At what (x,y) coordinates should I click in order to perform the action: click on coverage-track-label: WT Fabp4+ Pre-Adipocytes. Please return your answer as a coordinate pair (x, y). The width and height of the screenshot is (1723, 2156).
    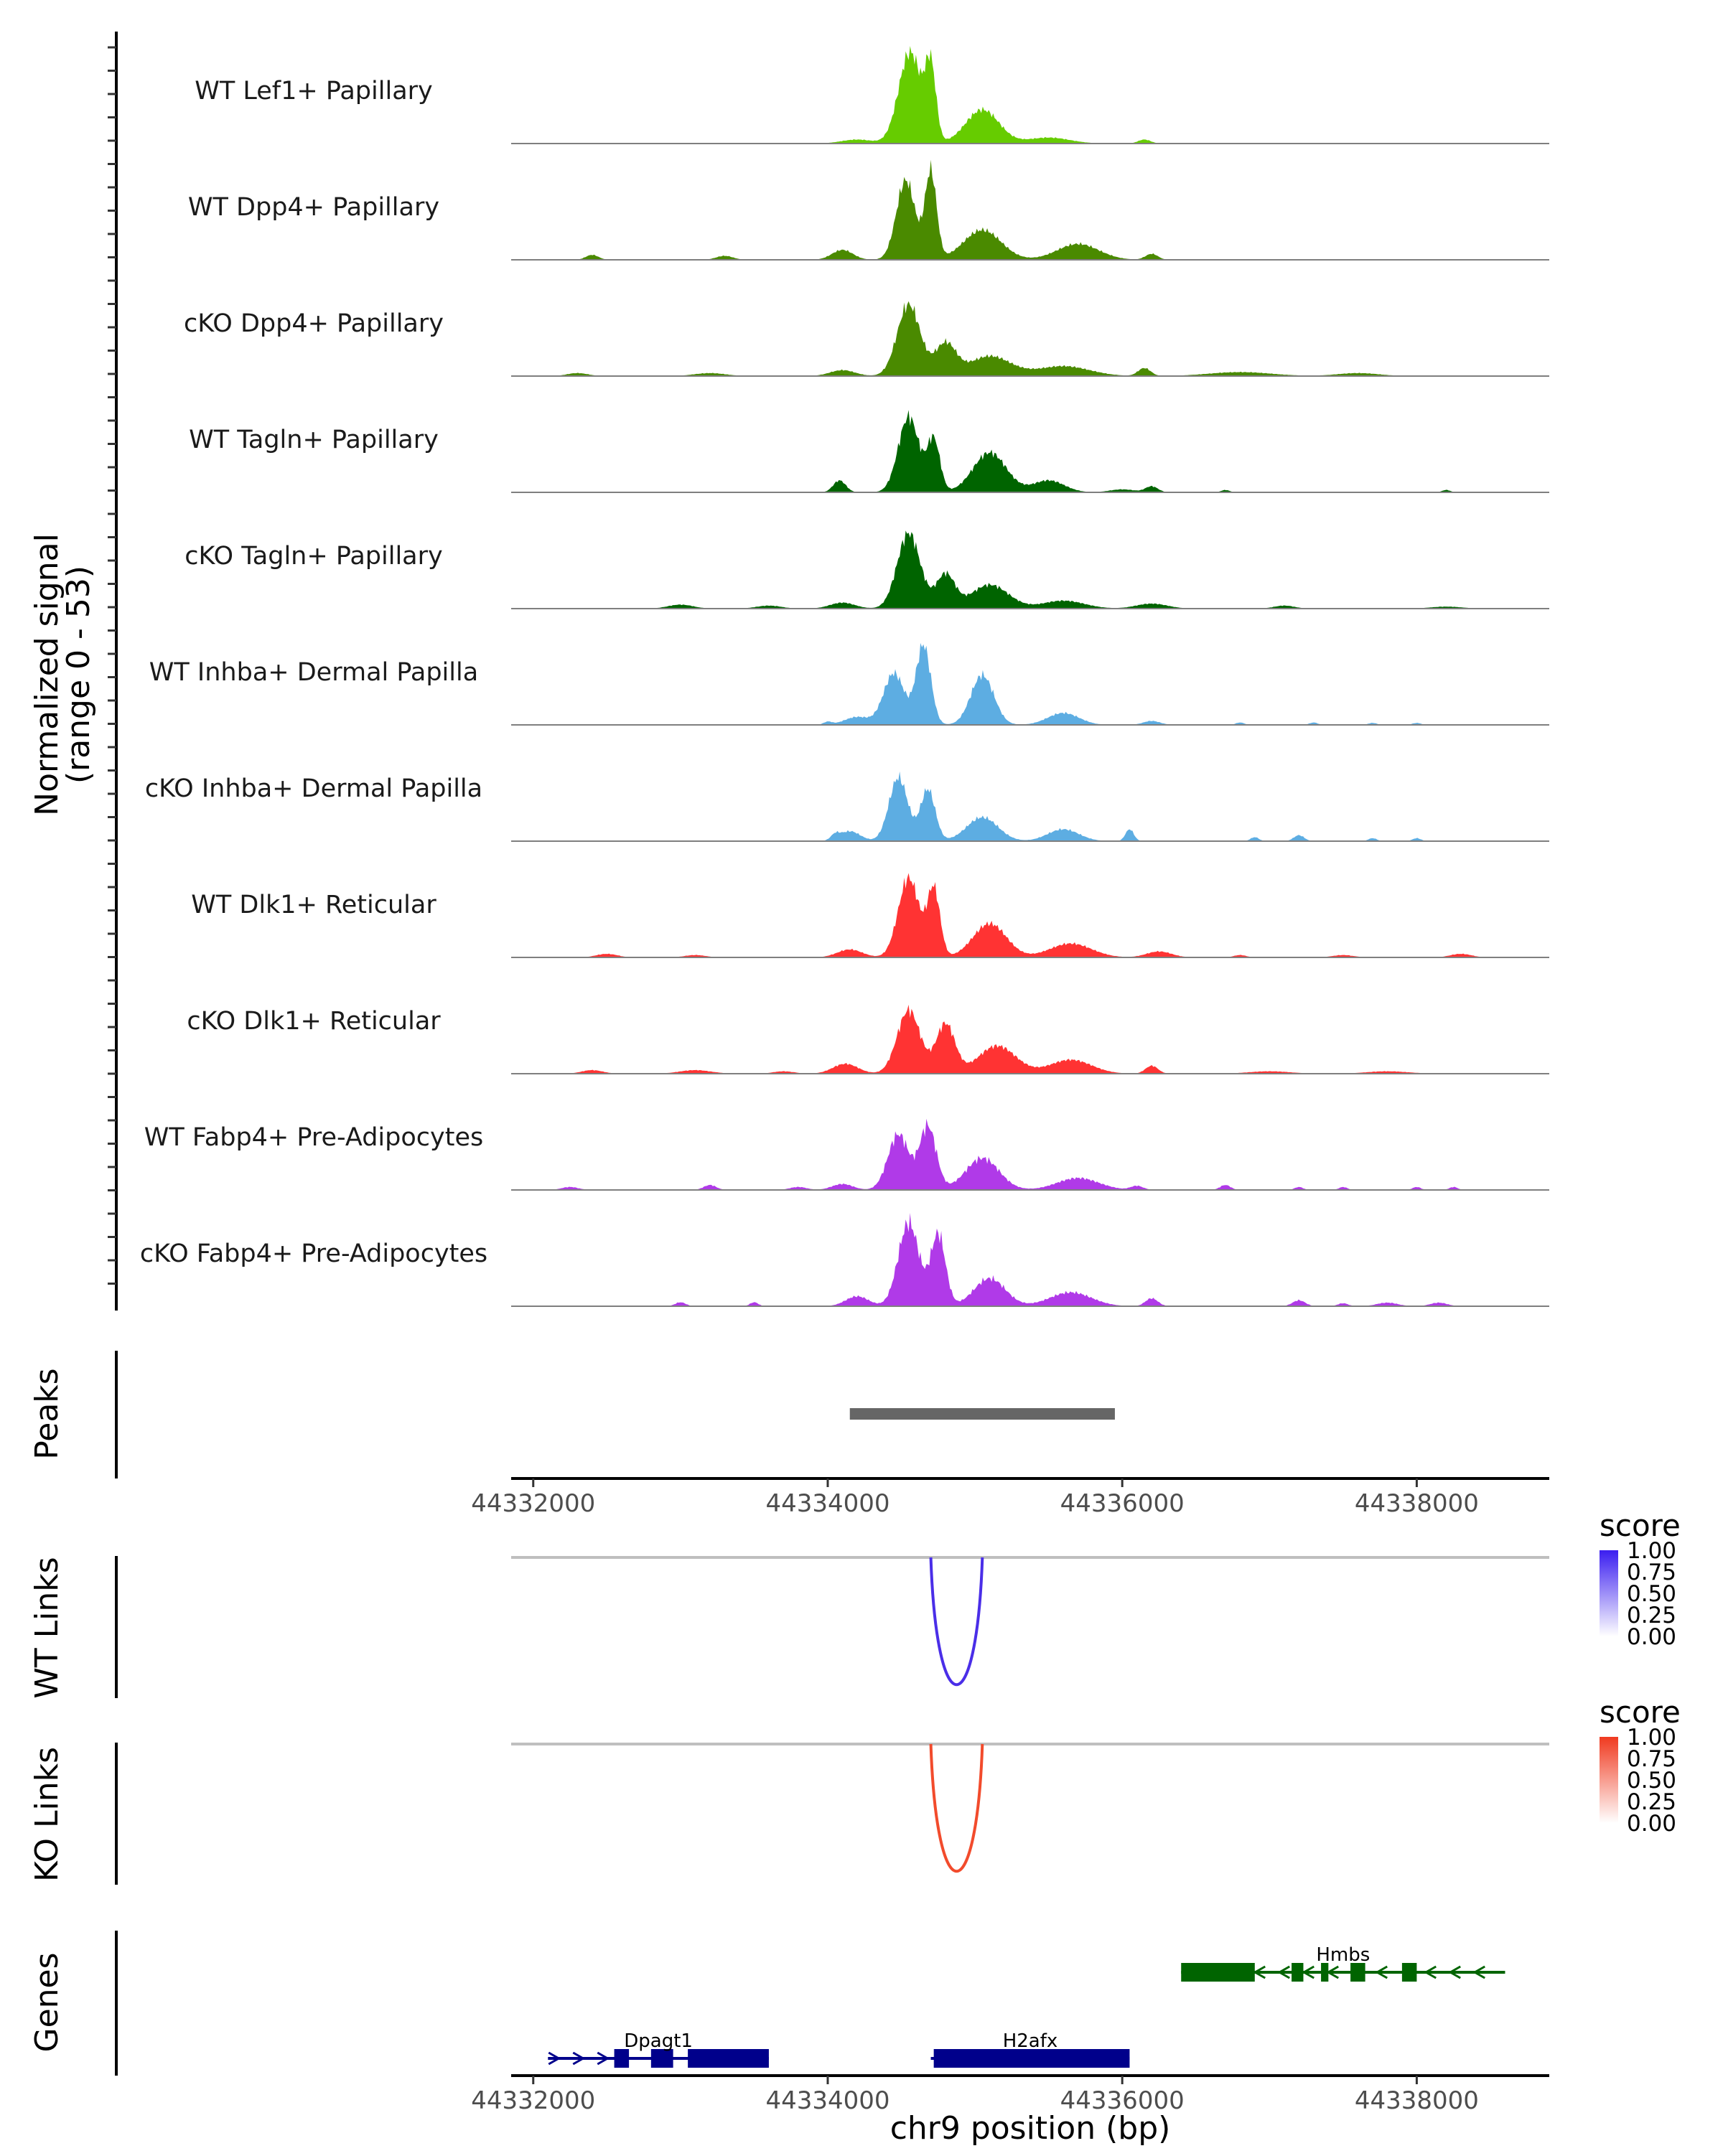
    Looking at the image, I should click on (313, 1137).